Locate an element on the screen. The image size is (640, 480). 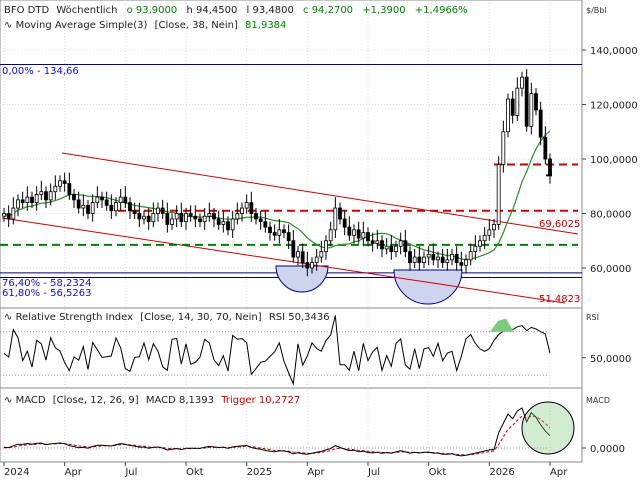
price-tick-label: 60,0000 is located at coordinates (610, 269).